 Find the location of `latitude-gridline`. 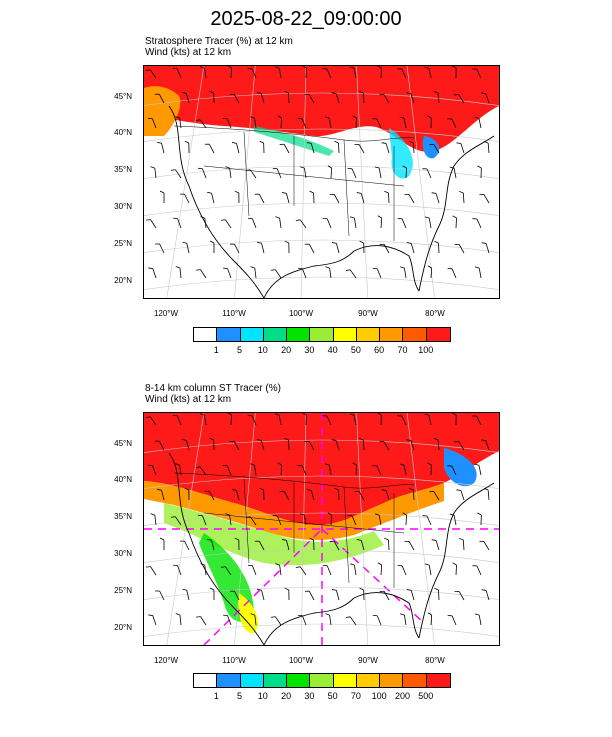

latitude-gridline is located at coordinates (321, 209).